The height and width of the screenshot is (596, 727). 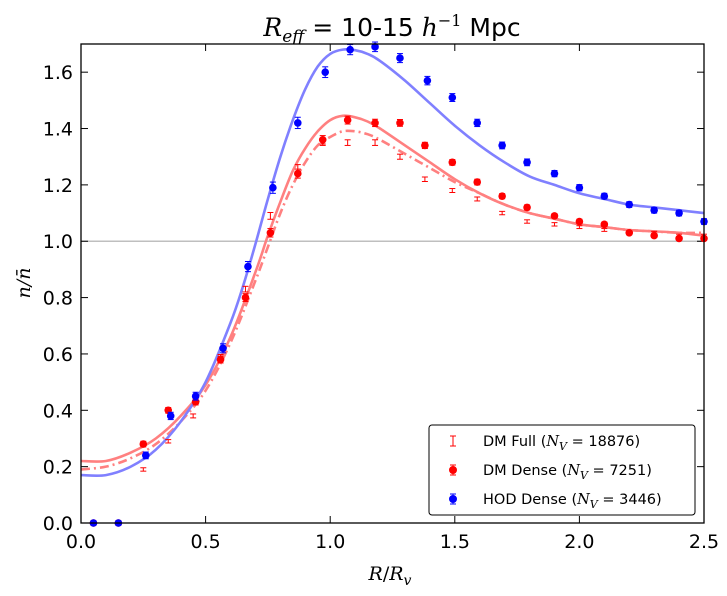 What do you see at coordinates (58, 411) in the screenshot?
I see `y-tick-label: 0.4` at bounding box center [58, 411].